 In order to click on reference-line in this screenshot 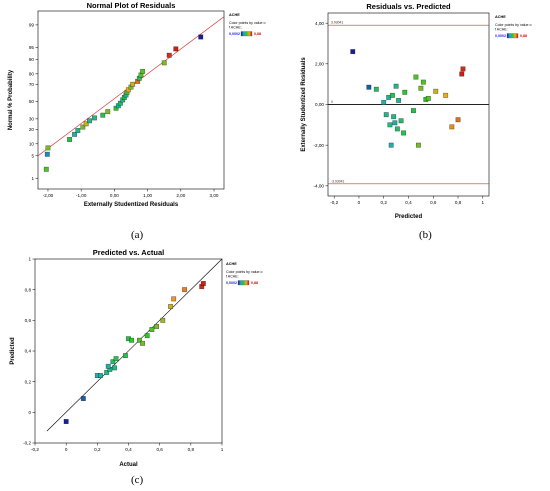, I will do `click(134, 345)`.